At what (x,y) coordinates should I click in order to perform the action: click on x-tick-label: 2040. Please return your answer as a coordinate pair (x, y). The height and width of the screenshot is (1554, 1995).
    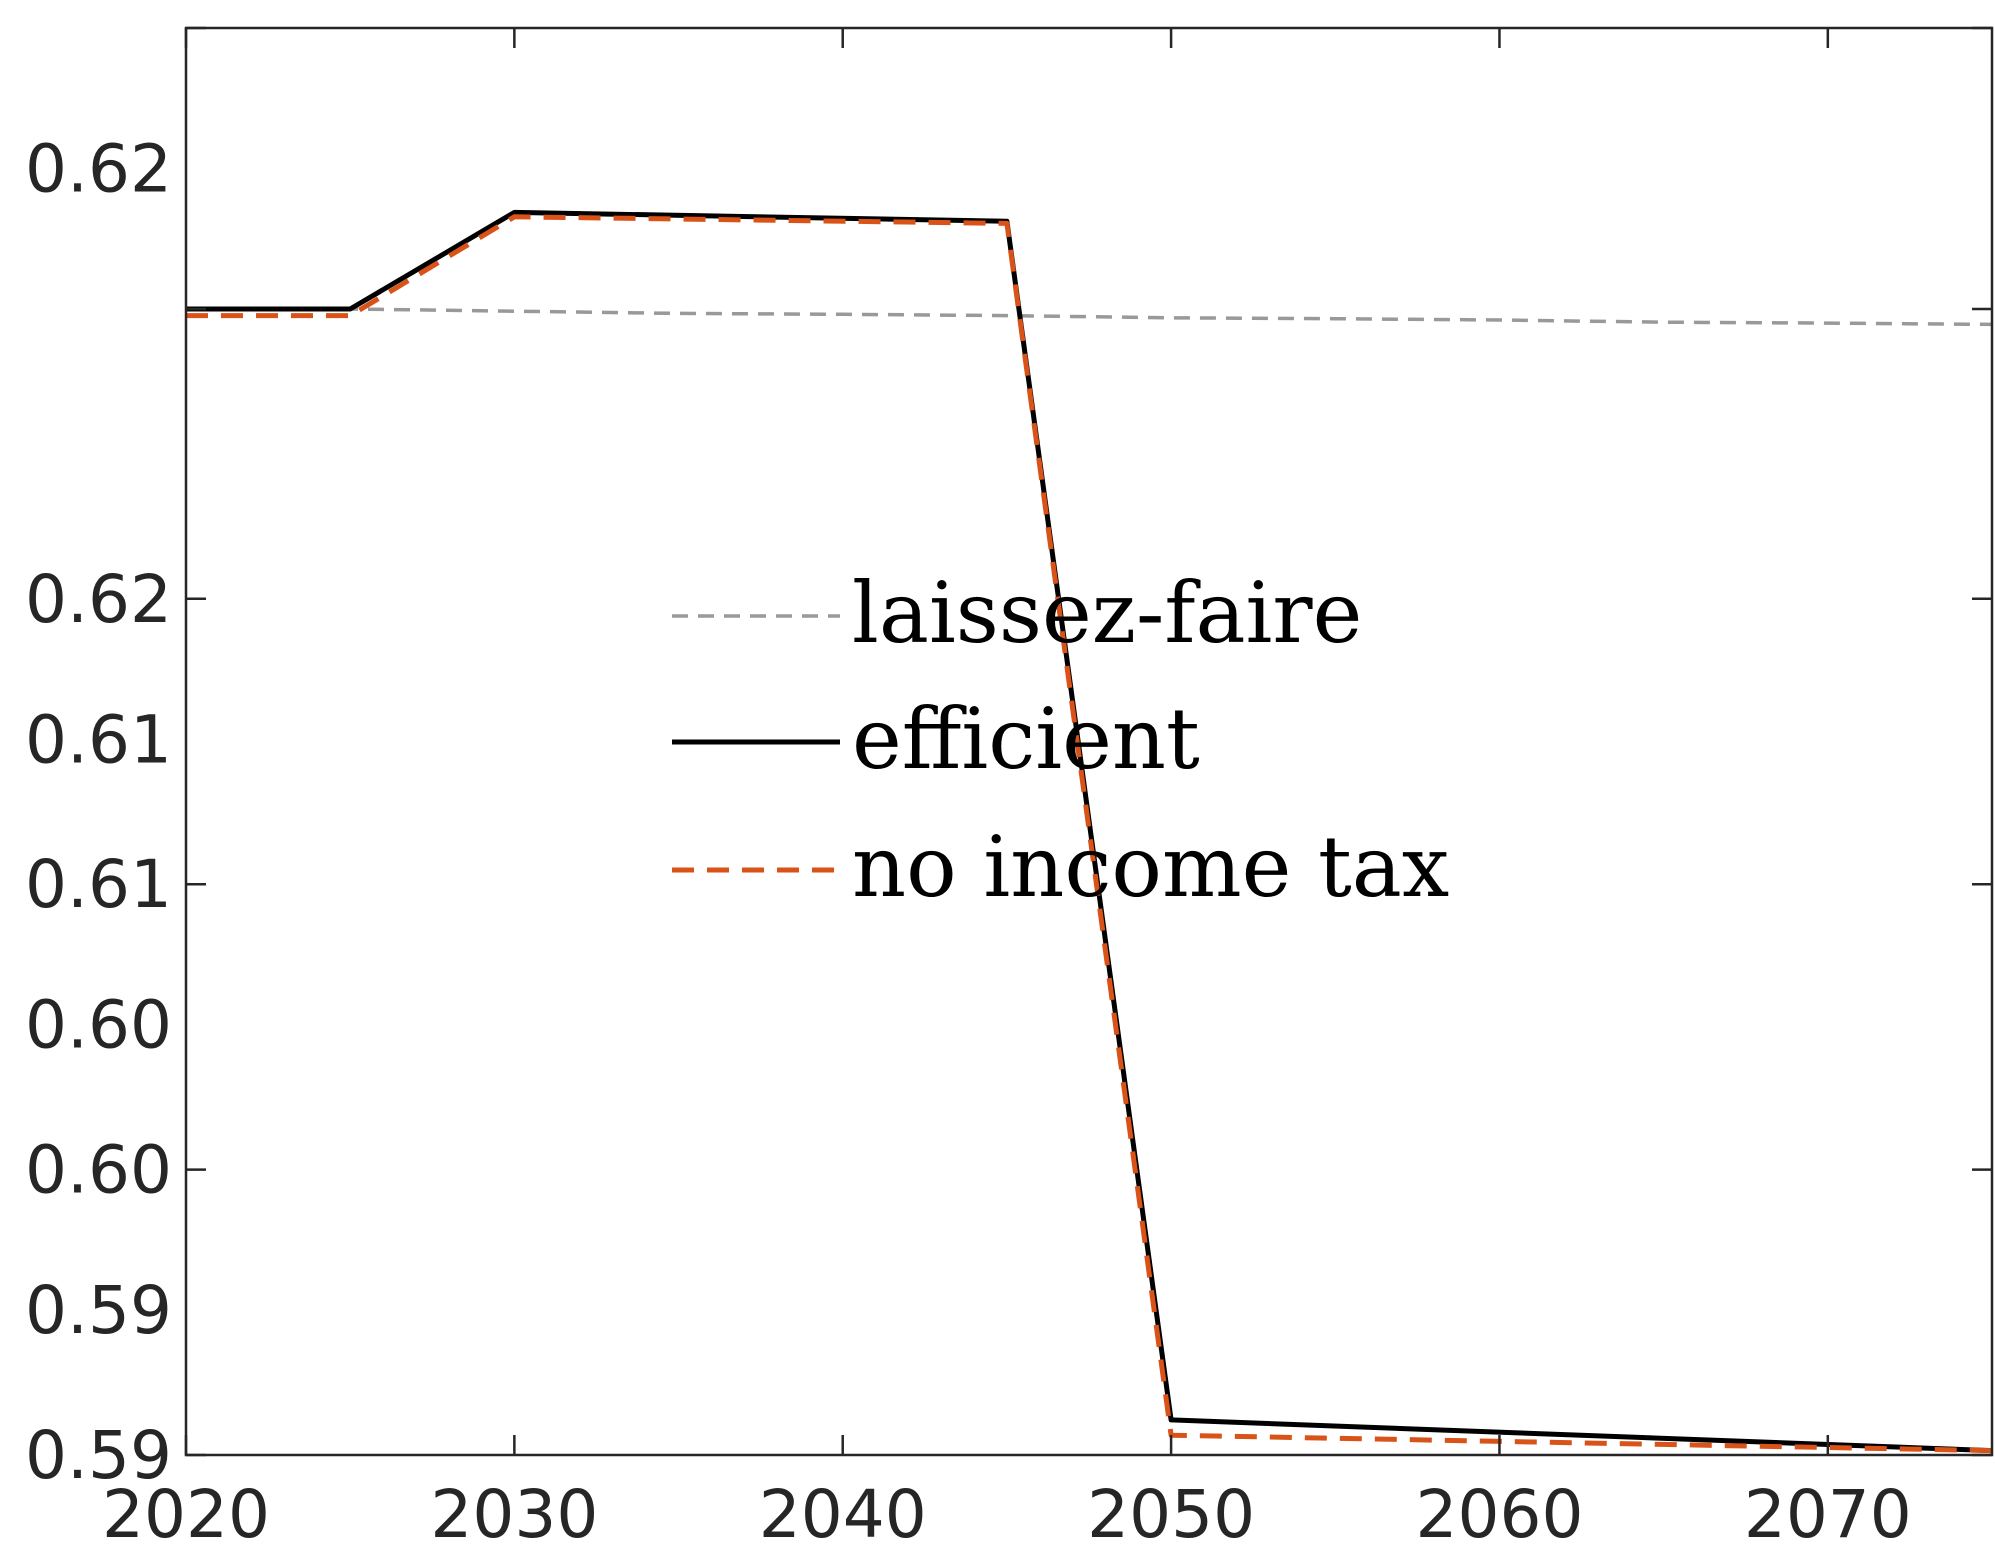
    Looking at the image, I should click on (843, 1514).